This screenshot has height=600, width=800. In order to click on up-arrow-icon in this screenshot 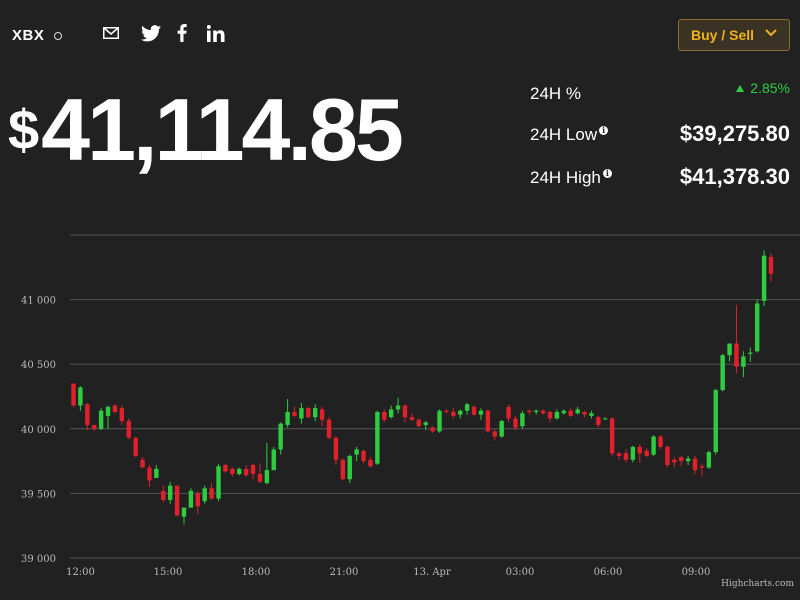, I will do `click(740, 88)`.